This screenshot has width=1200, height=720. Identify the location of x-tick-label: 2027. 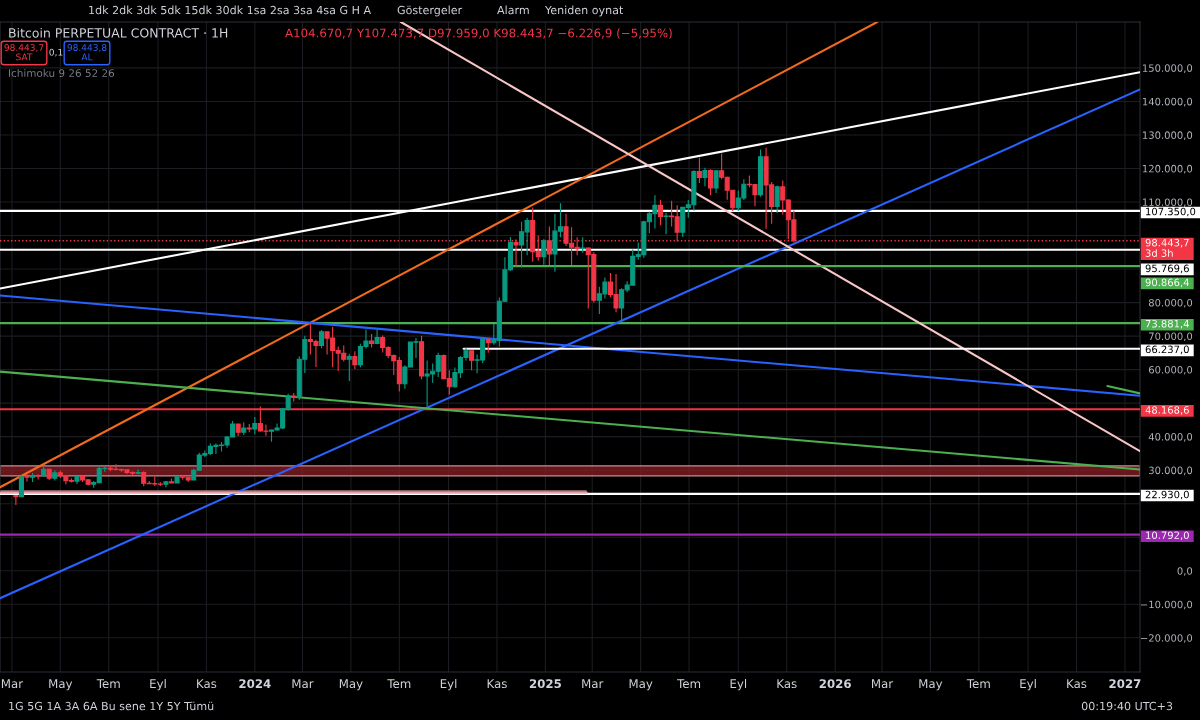
(1125, 684).